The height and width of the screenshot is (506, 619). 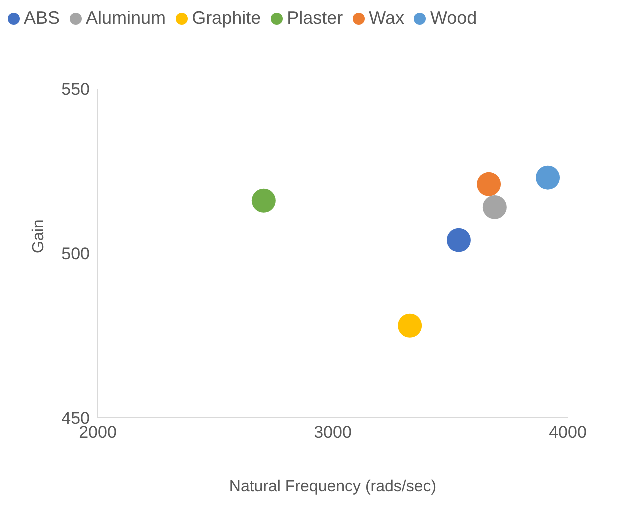 I want to click on y-tick-label: 500, so click(x=76, y=254).